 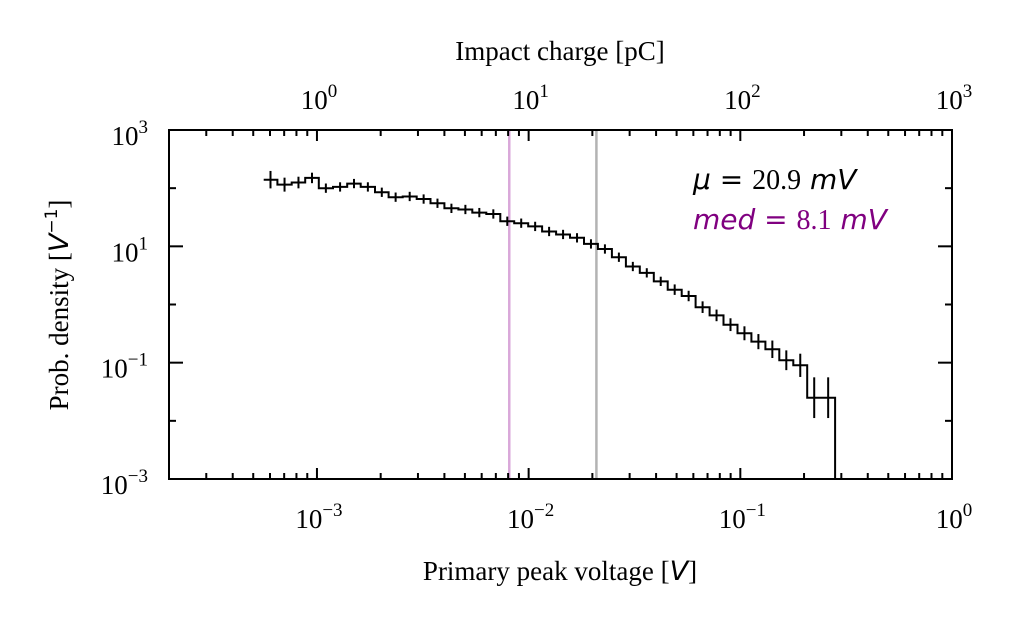 I want to click on x-tick-label: 10⁰, so click(x=954, y=517).